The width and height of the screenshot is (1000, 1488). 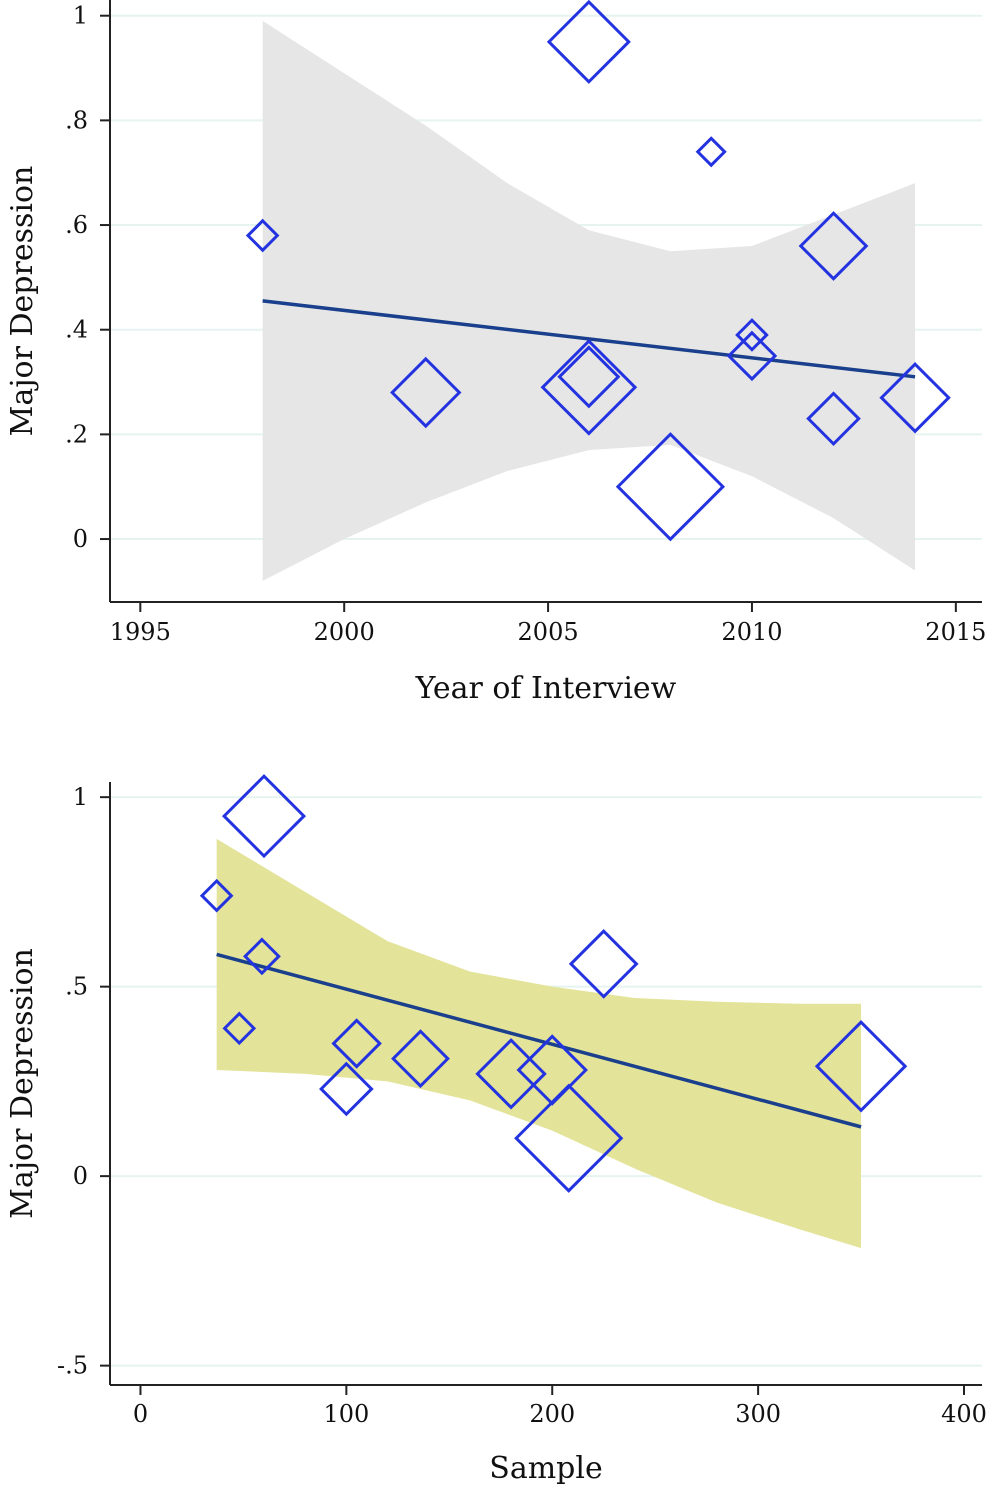 What do you see at coordinates (76, 120) in the screenshot?
I see `y-tick-label-4: .8` at bounding box center [76, 120].